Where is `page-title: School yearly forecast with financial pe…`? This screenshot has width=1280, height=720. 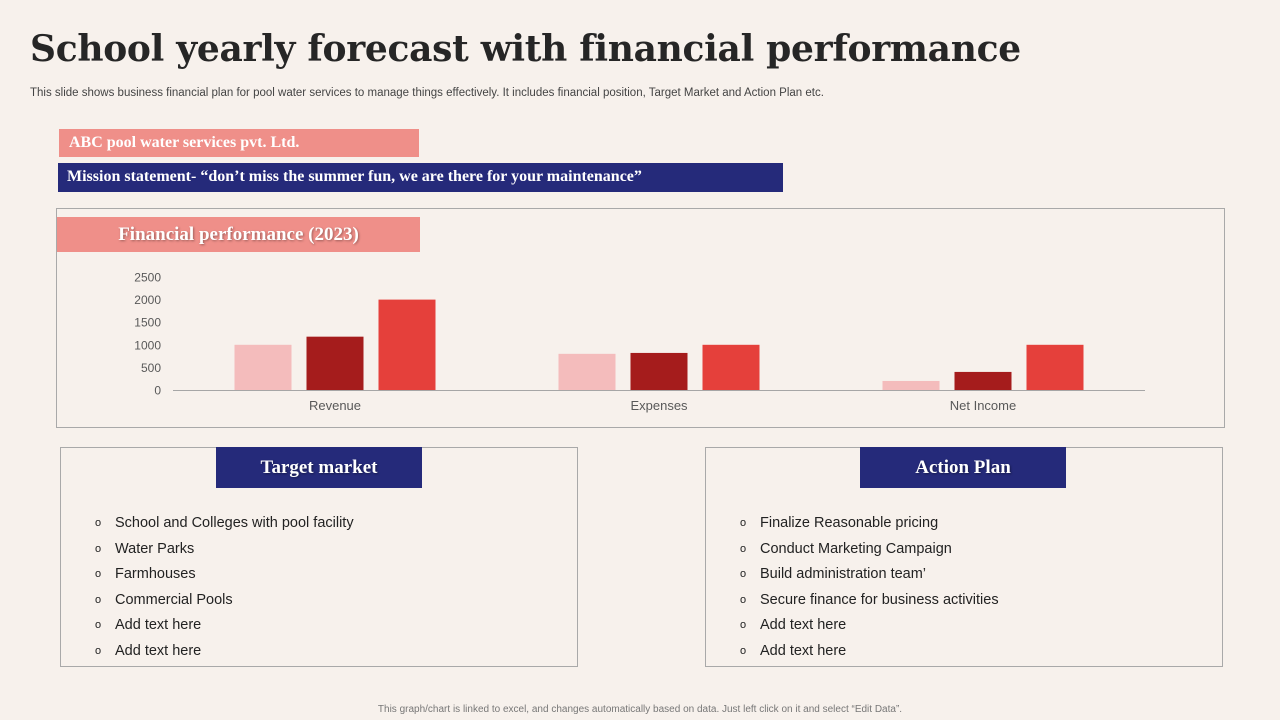 page-title: School yearly forecast with financial pe… is located at coordinates (525, 49).